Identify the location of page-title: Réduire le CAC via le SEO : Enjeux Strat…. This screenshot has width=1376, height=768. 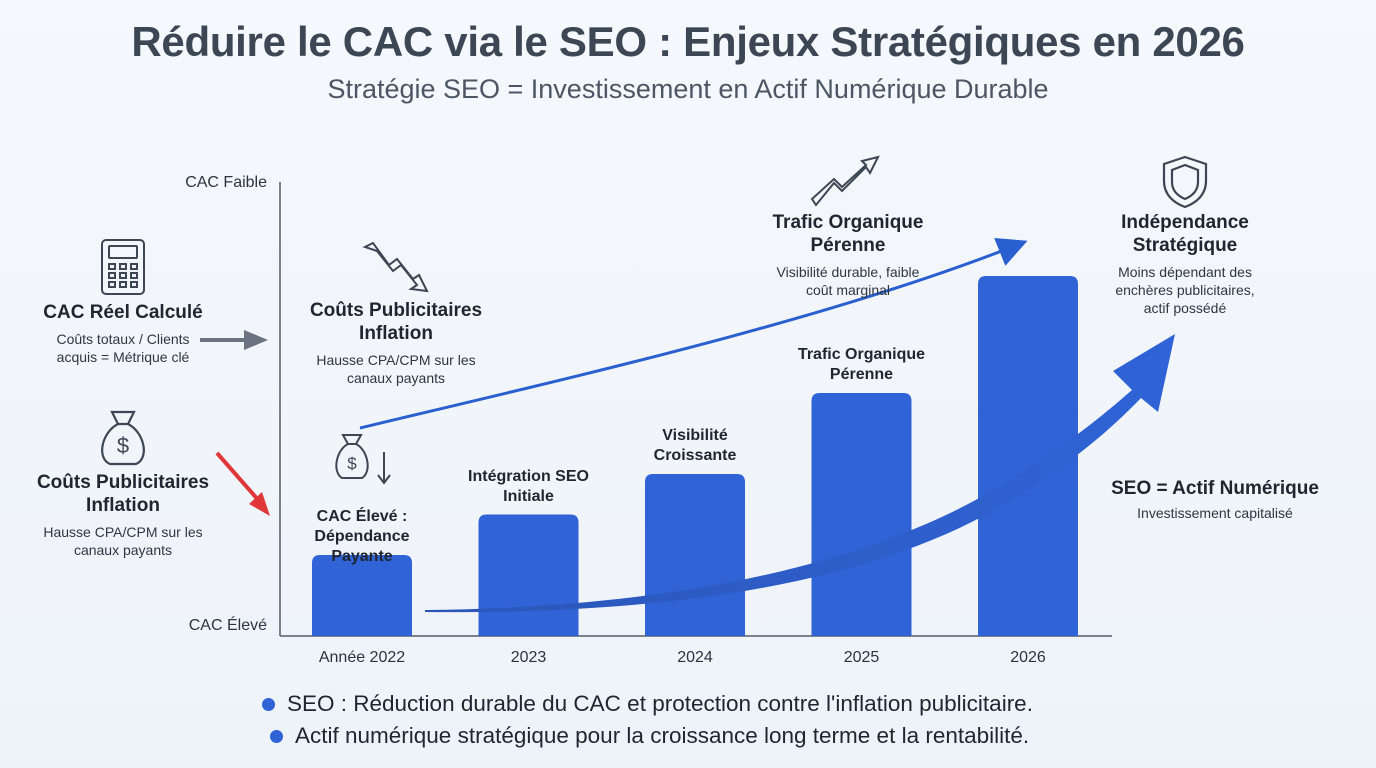
(688, 41).